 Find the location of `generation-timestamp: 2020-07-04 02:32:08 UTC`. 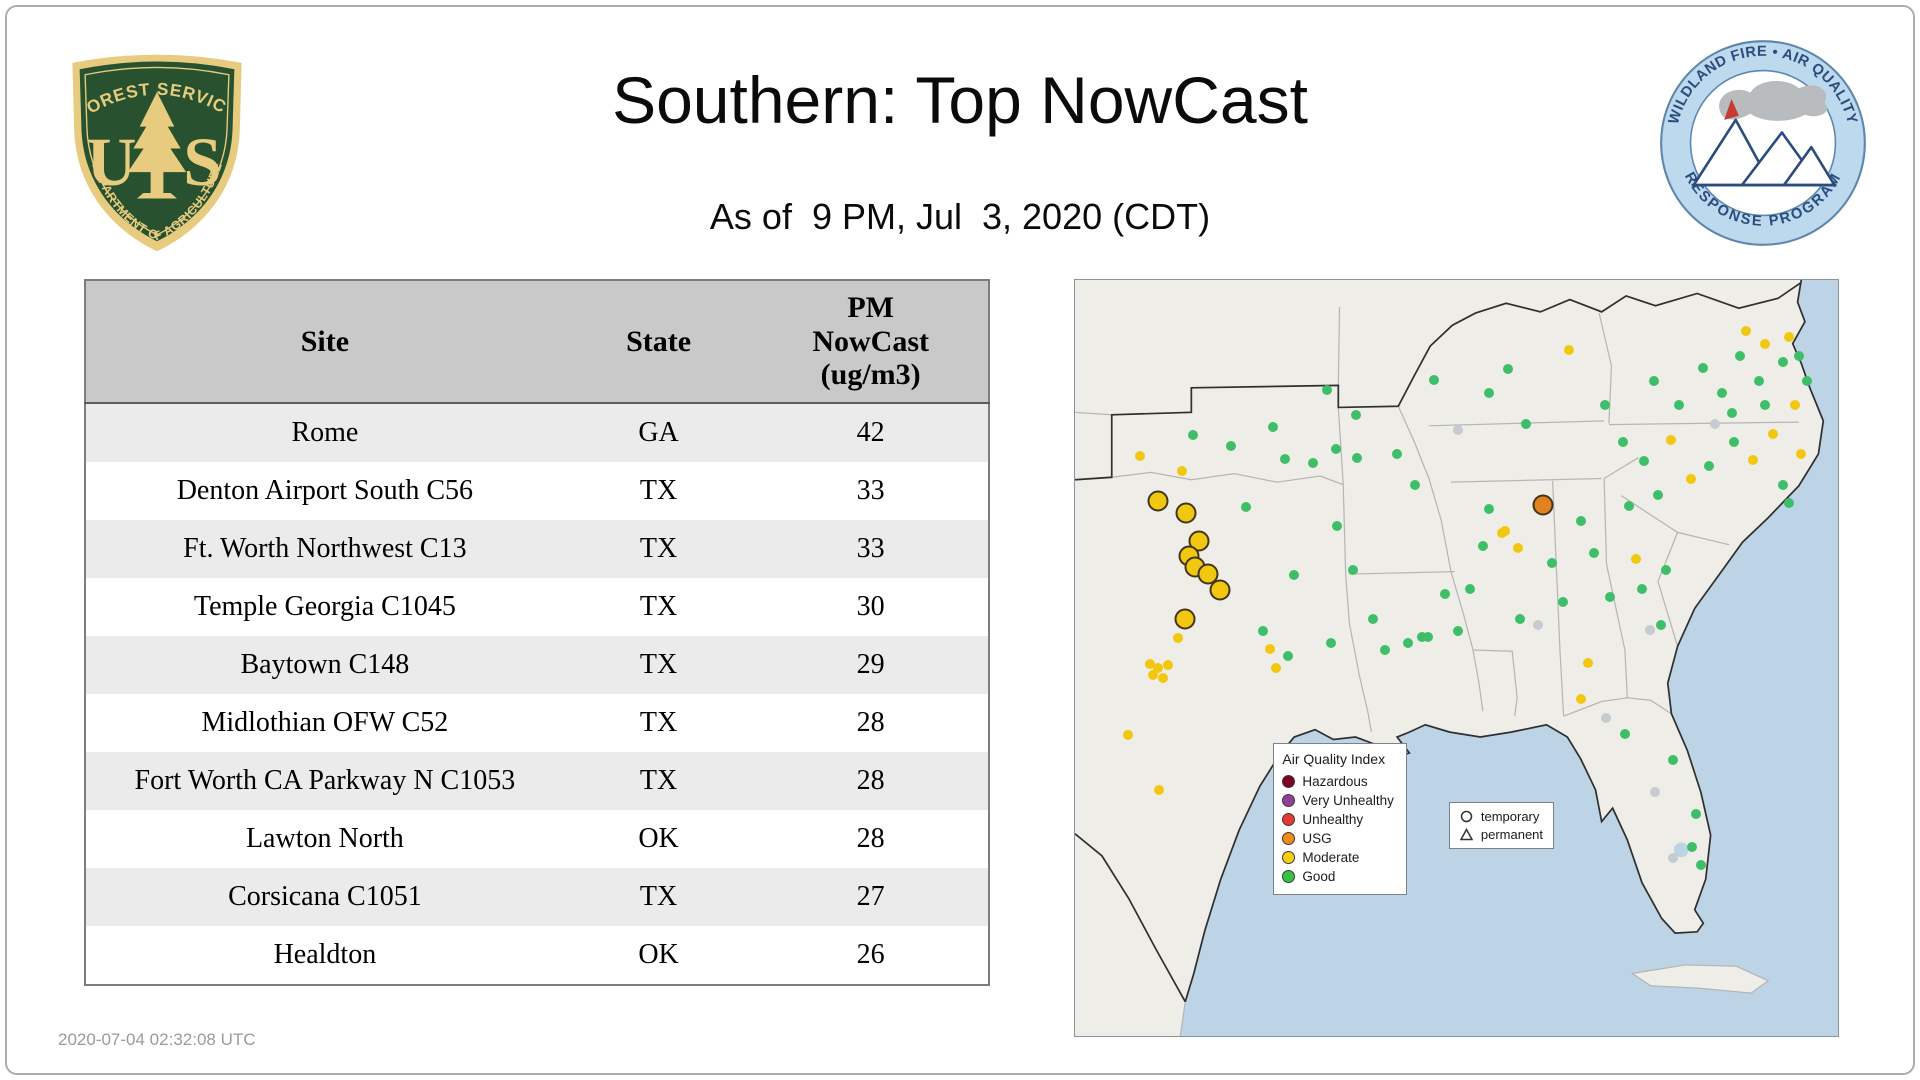

generation-timestamp: 2020-07-04 02:32:08 UTC is located at coordinates (157, 1039).